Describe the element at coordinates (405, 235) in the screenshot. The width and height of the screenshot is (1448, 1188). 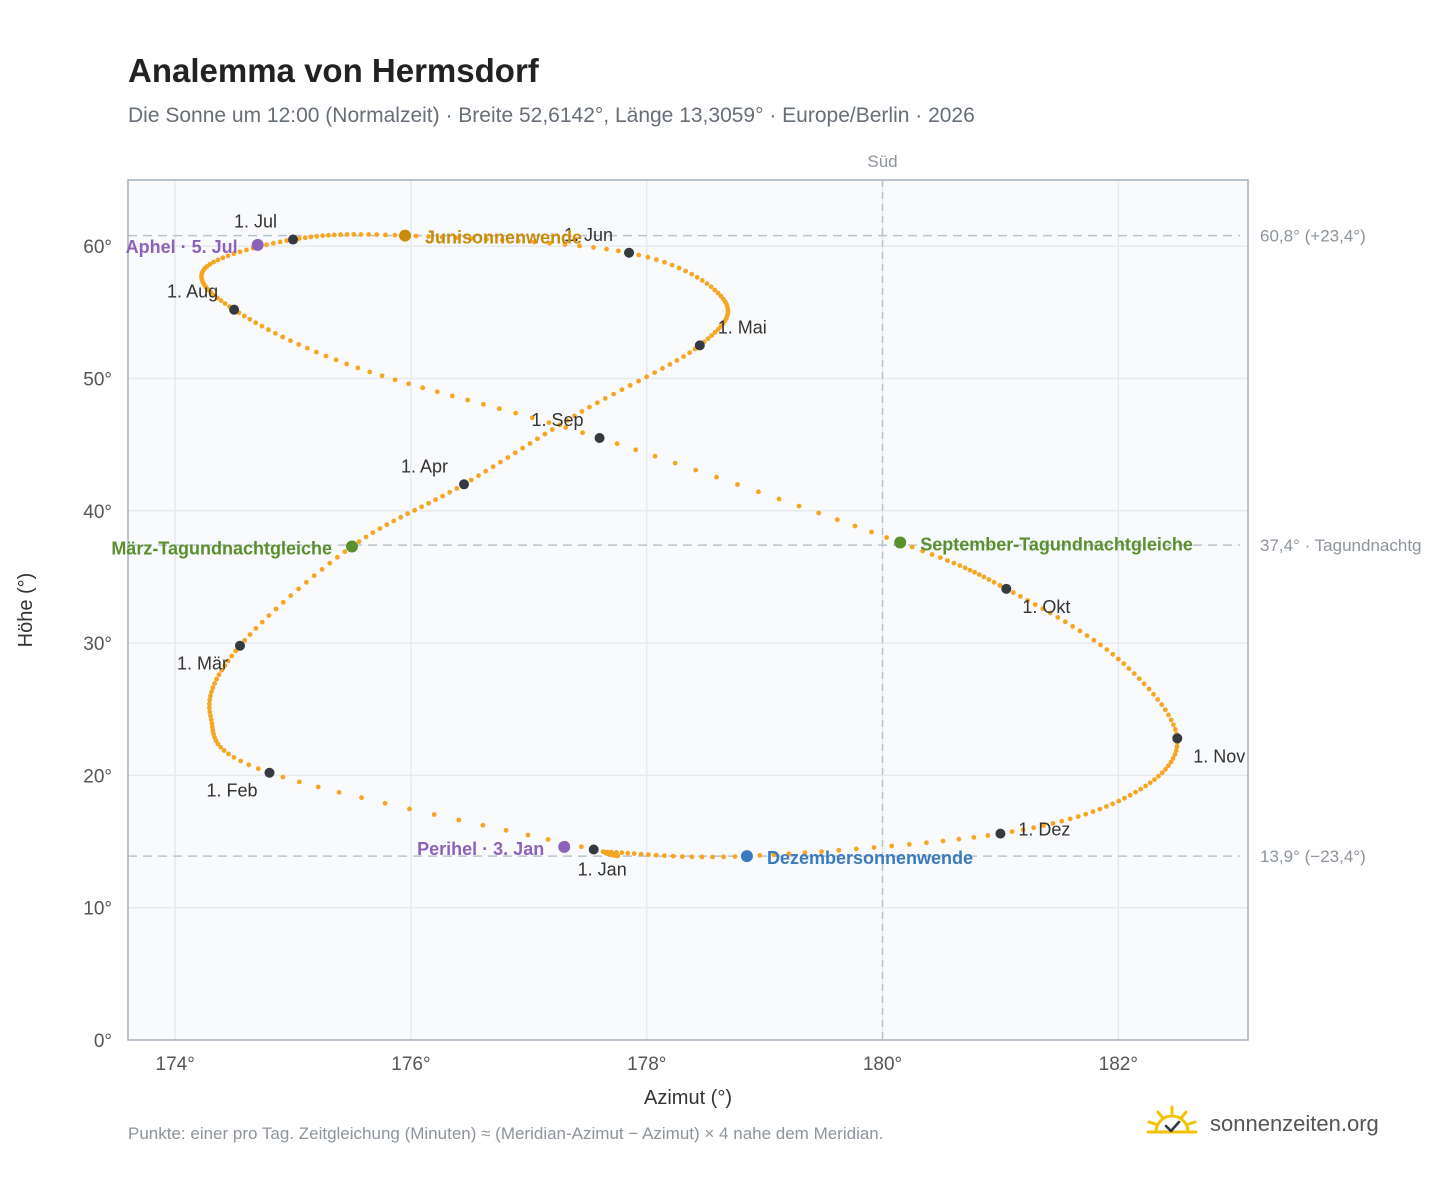
I see `event-marker` at that location.